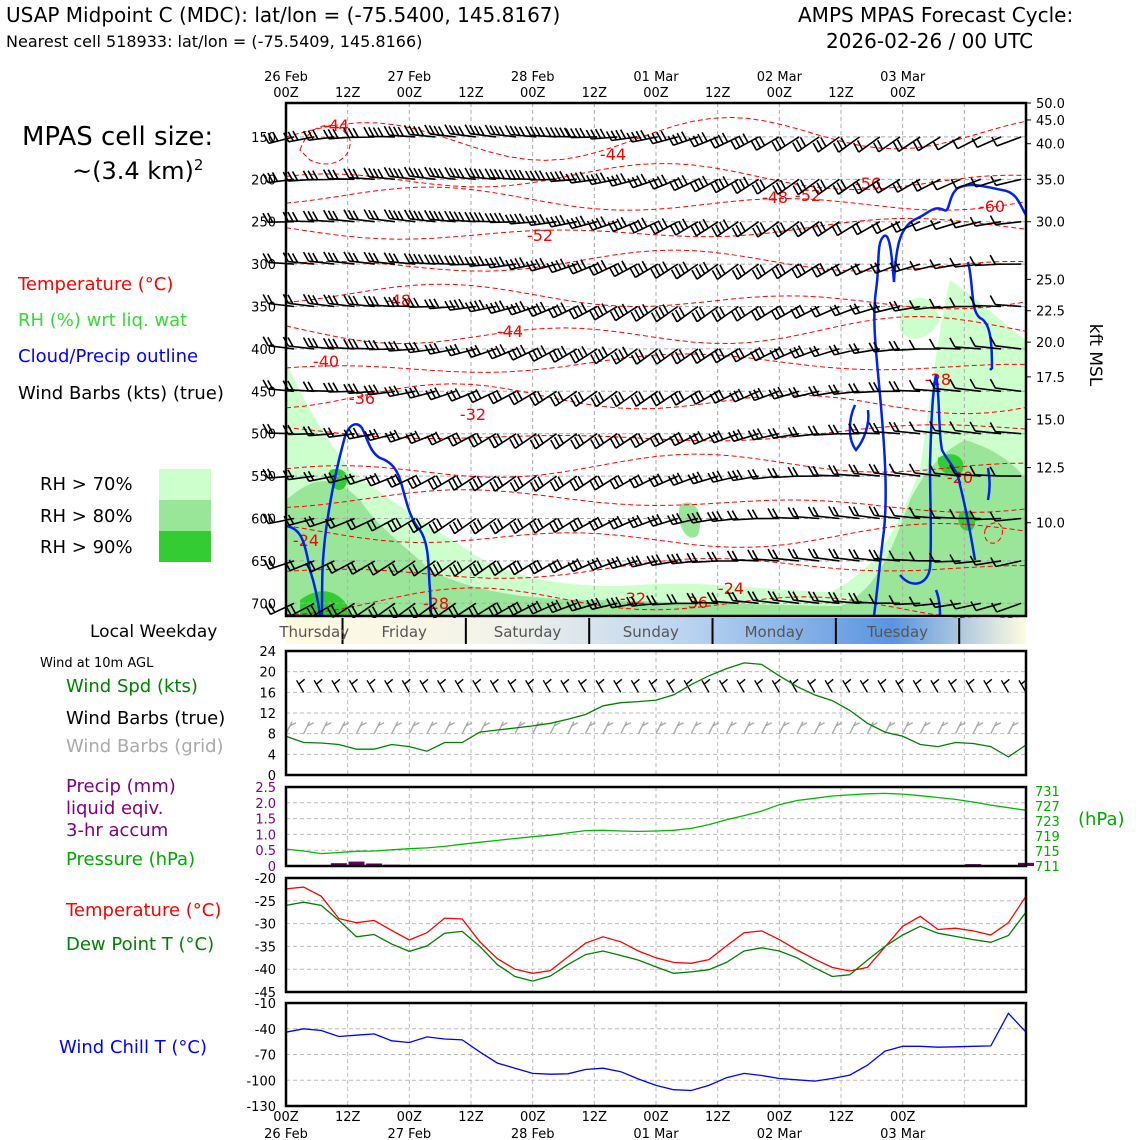 This screenshot has width=1140, height=1140. Describe the element at coordinates (97, 663) in the screenshot. I see `wind10-title: Wind at 10m AGL` at that location.